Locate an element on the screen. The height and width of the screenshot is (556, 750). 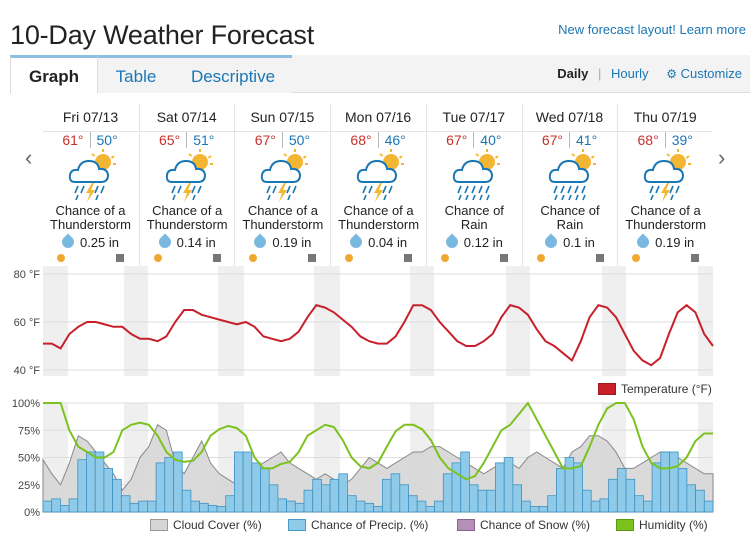
low-temp: 40° is located at coordinates (491, 140).